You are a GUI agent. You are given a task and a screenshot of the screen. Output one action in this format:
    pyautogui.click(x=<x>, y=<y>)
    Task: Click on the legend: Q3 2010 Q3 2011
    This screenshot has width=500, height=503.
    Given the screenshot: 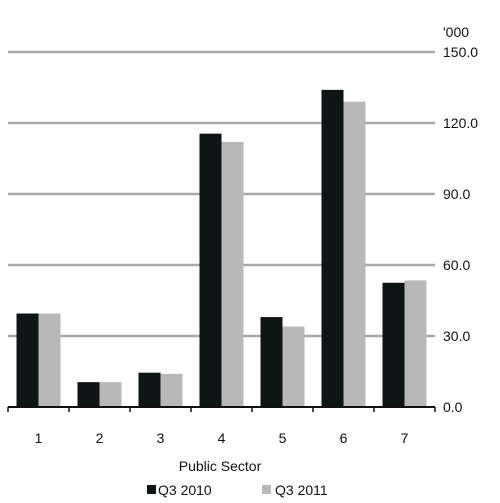 What is the action you would take?
    pyautogui.click(x=237, y=490)
    